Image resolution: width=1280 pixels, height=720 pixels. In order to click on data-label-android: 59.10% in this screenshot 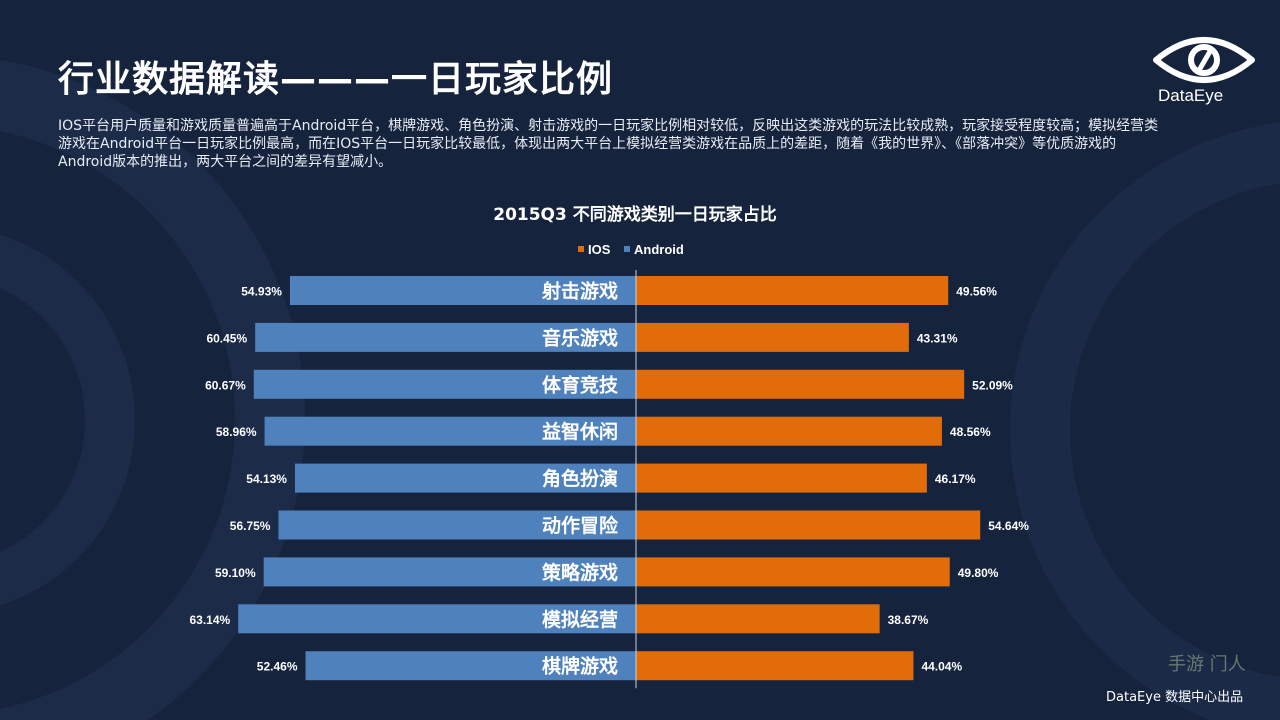, I will do `click(235, 573)`.